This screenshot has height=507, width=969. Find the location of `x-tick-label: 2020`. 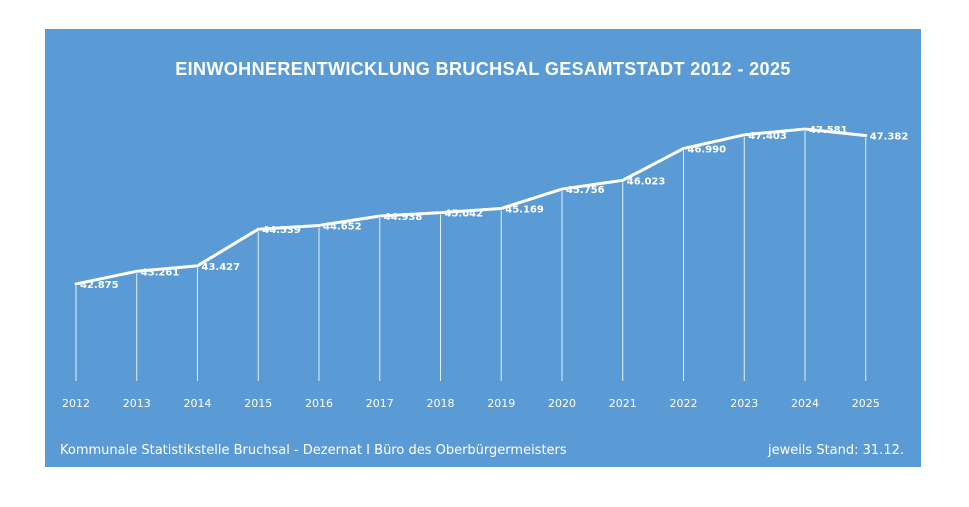

x-tick-label: 2020 is located at coordinates (562, 403).